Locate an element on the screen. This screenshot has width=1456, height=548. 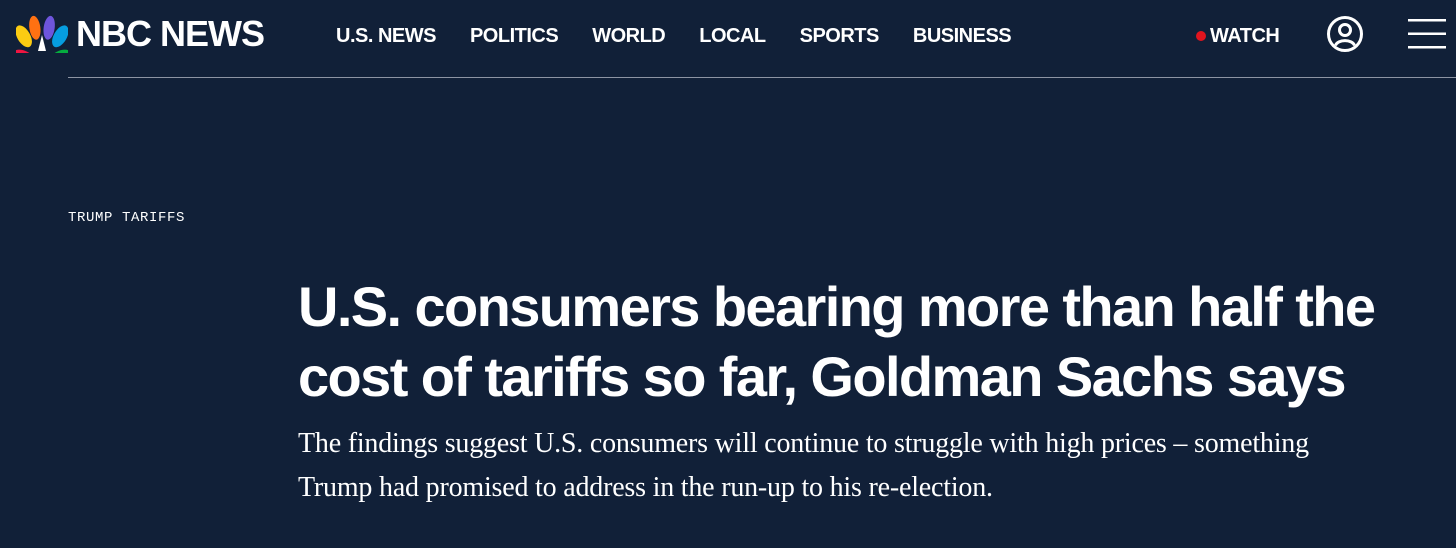
nav-item-world: WORLD is located at coordinates (629, 36).